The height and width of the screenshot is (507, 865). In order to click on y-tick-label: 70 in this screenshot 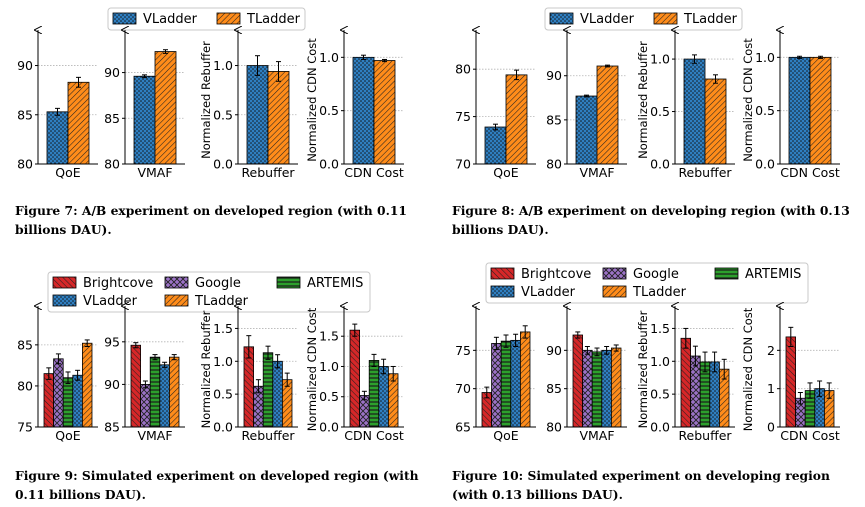, I will do `click(463, 164)`.